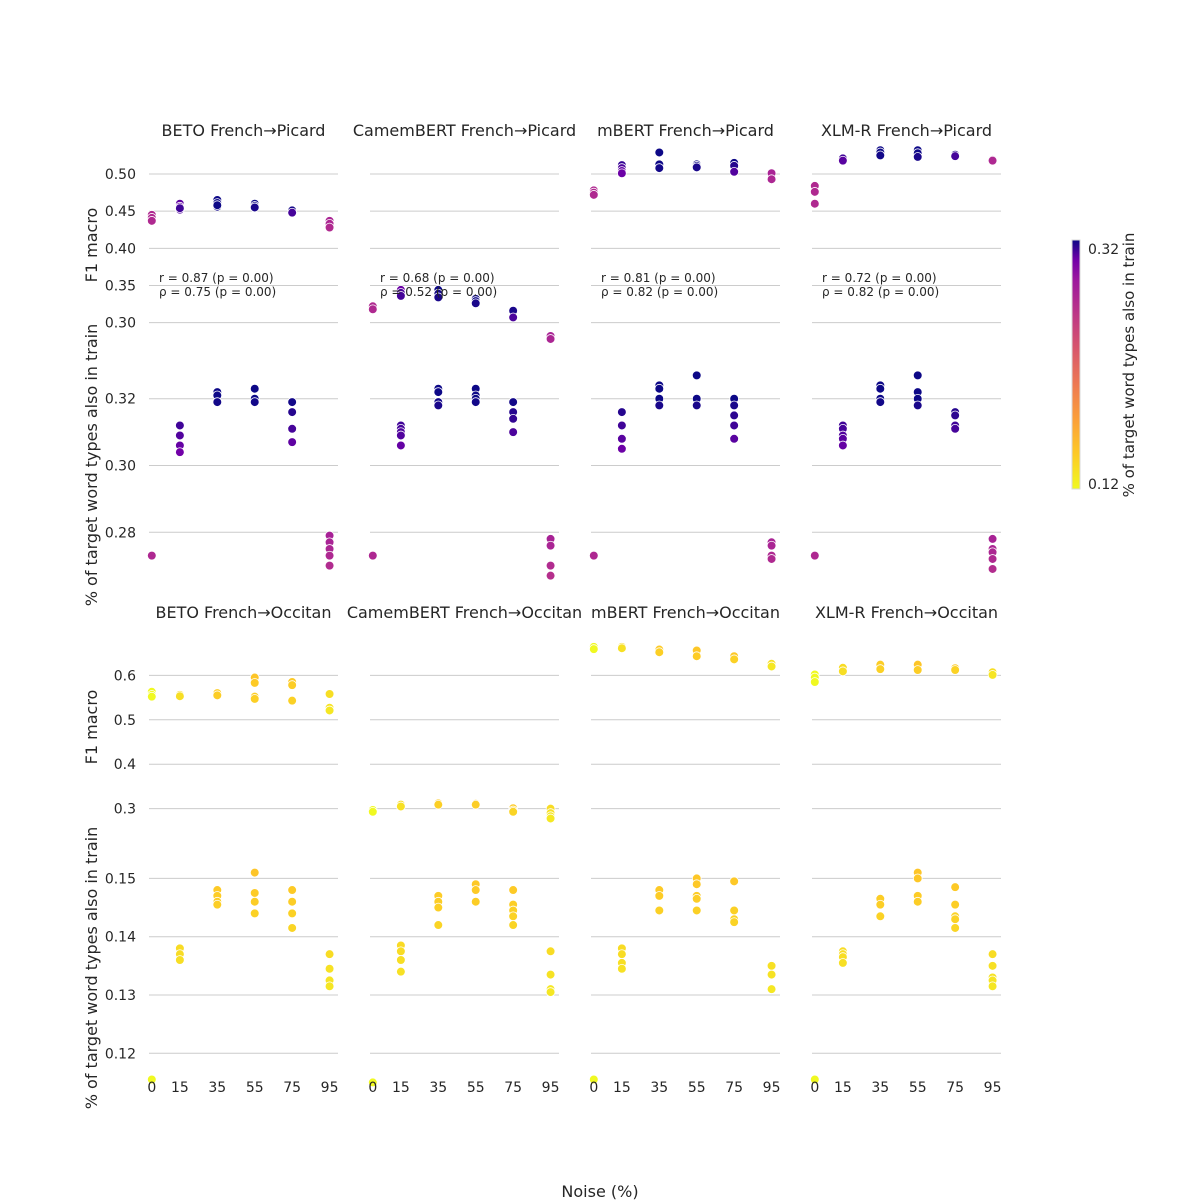  What do you see at coordinates (879, 278) in the screenshot?
I see `correlation-annotation: r = 0.72 (p = 0.00)` at bounding box center [879, 278].